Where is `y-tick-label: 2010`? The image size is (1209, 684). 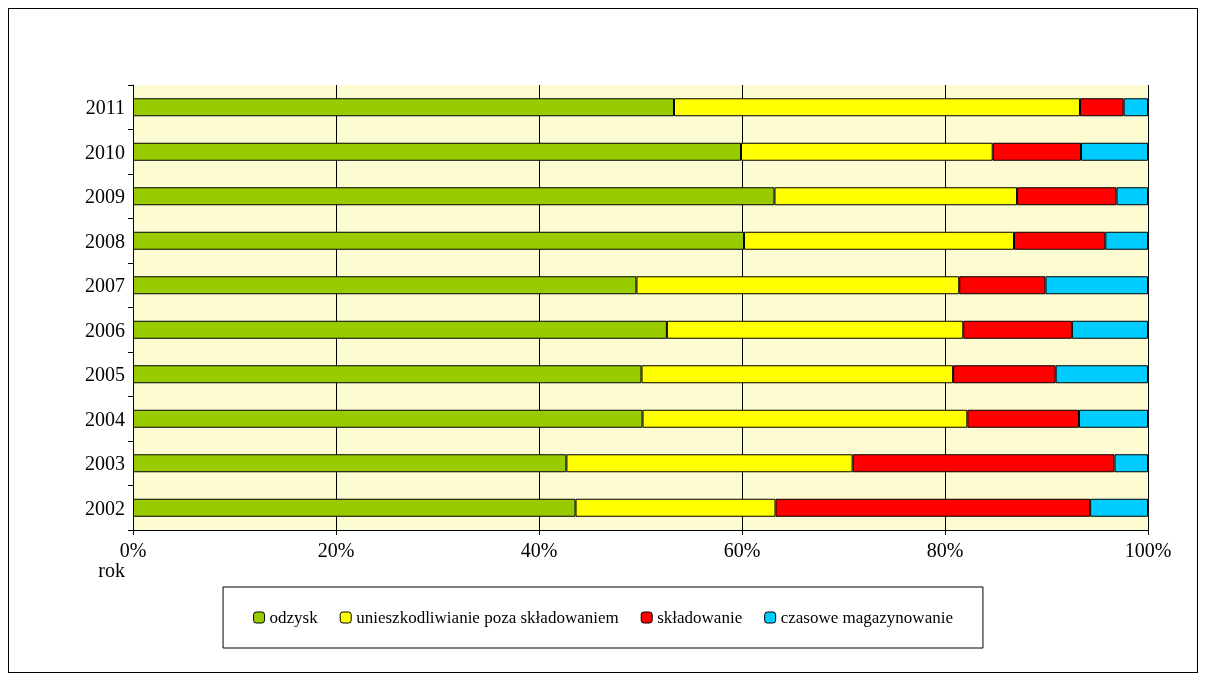 y-tick-label: 2010 is located at coordinates (105, 151).